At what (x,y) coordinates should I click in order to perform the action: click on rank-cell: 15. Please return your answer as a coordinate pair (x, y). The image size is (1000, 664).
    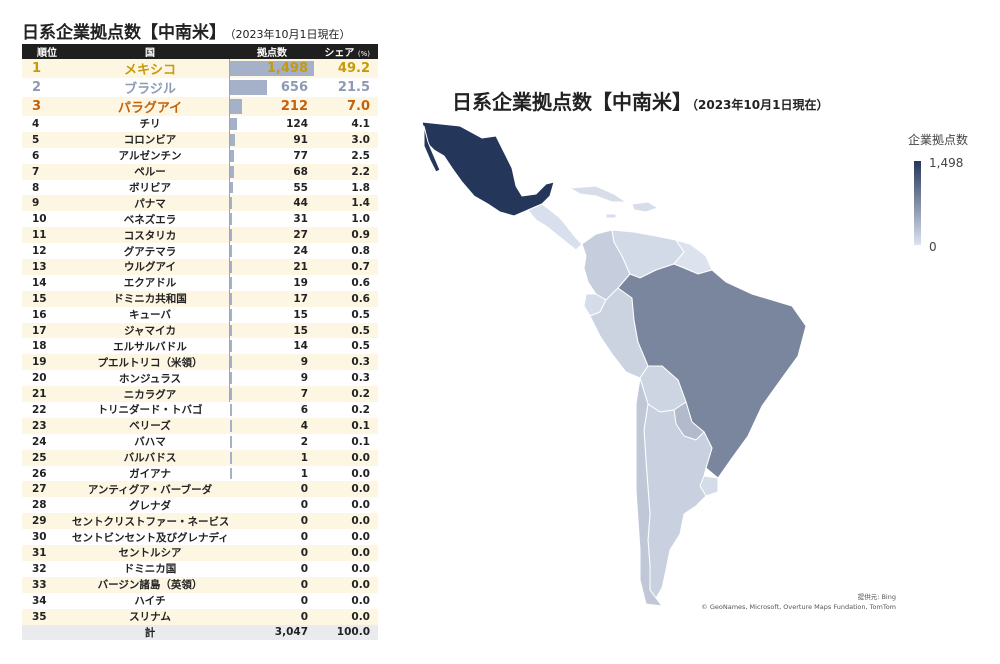
    Looking at the image, I should click on (47, 298).